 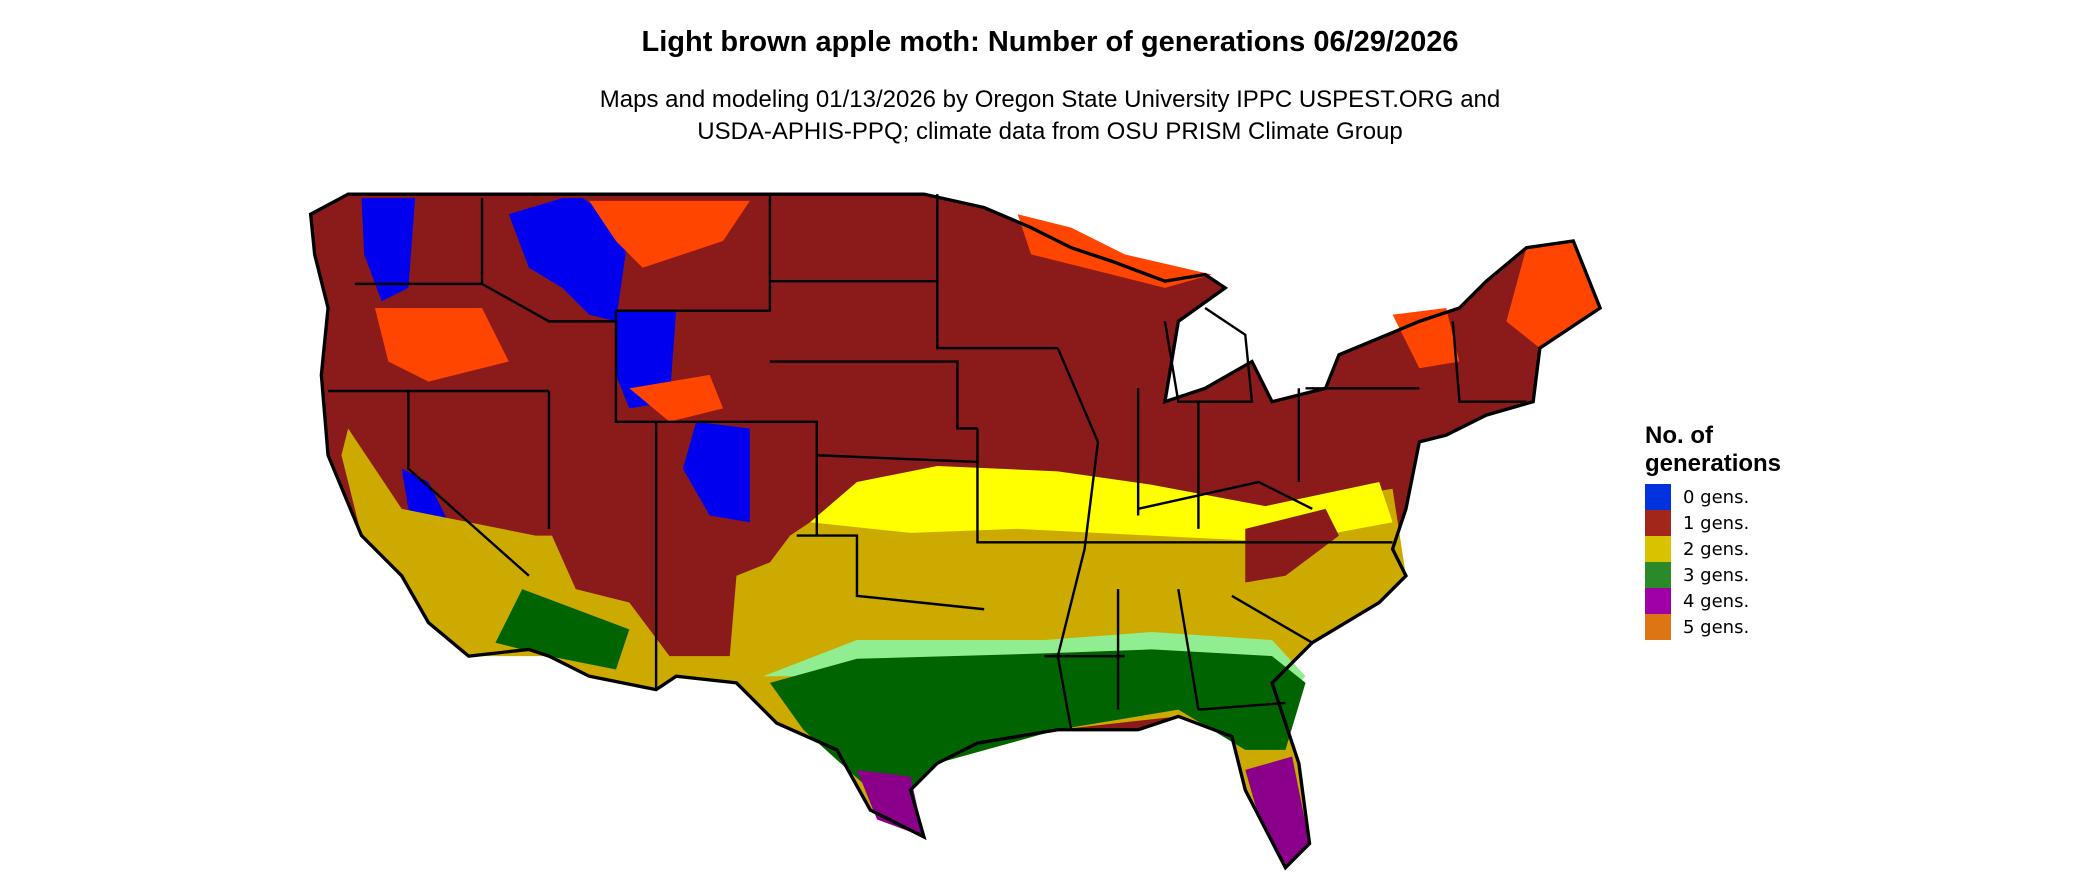 I want to click on orange-montana, so click(x=669, y=234).